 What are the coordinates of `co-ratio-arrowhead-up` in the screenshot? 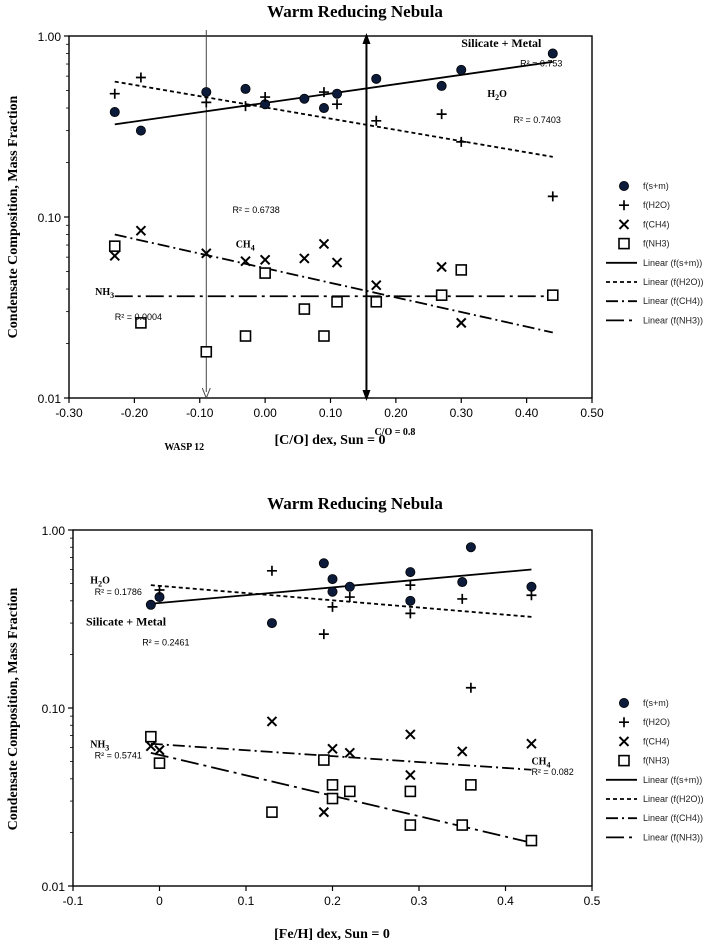 It's located at (366, 38).